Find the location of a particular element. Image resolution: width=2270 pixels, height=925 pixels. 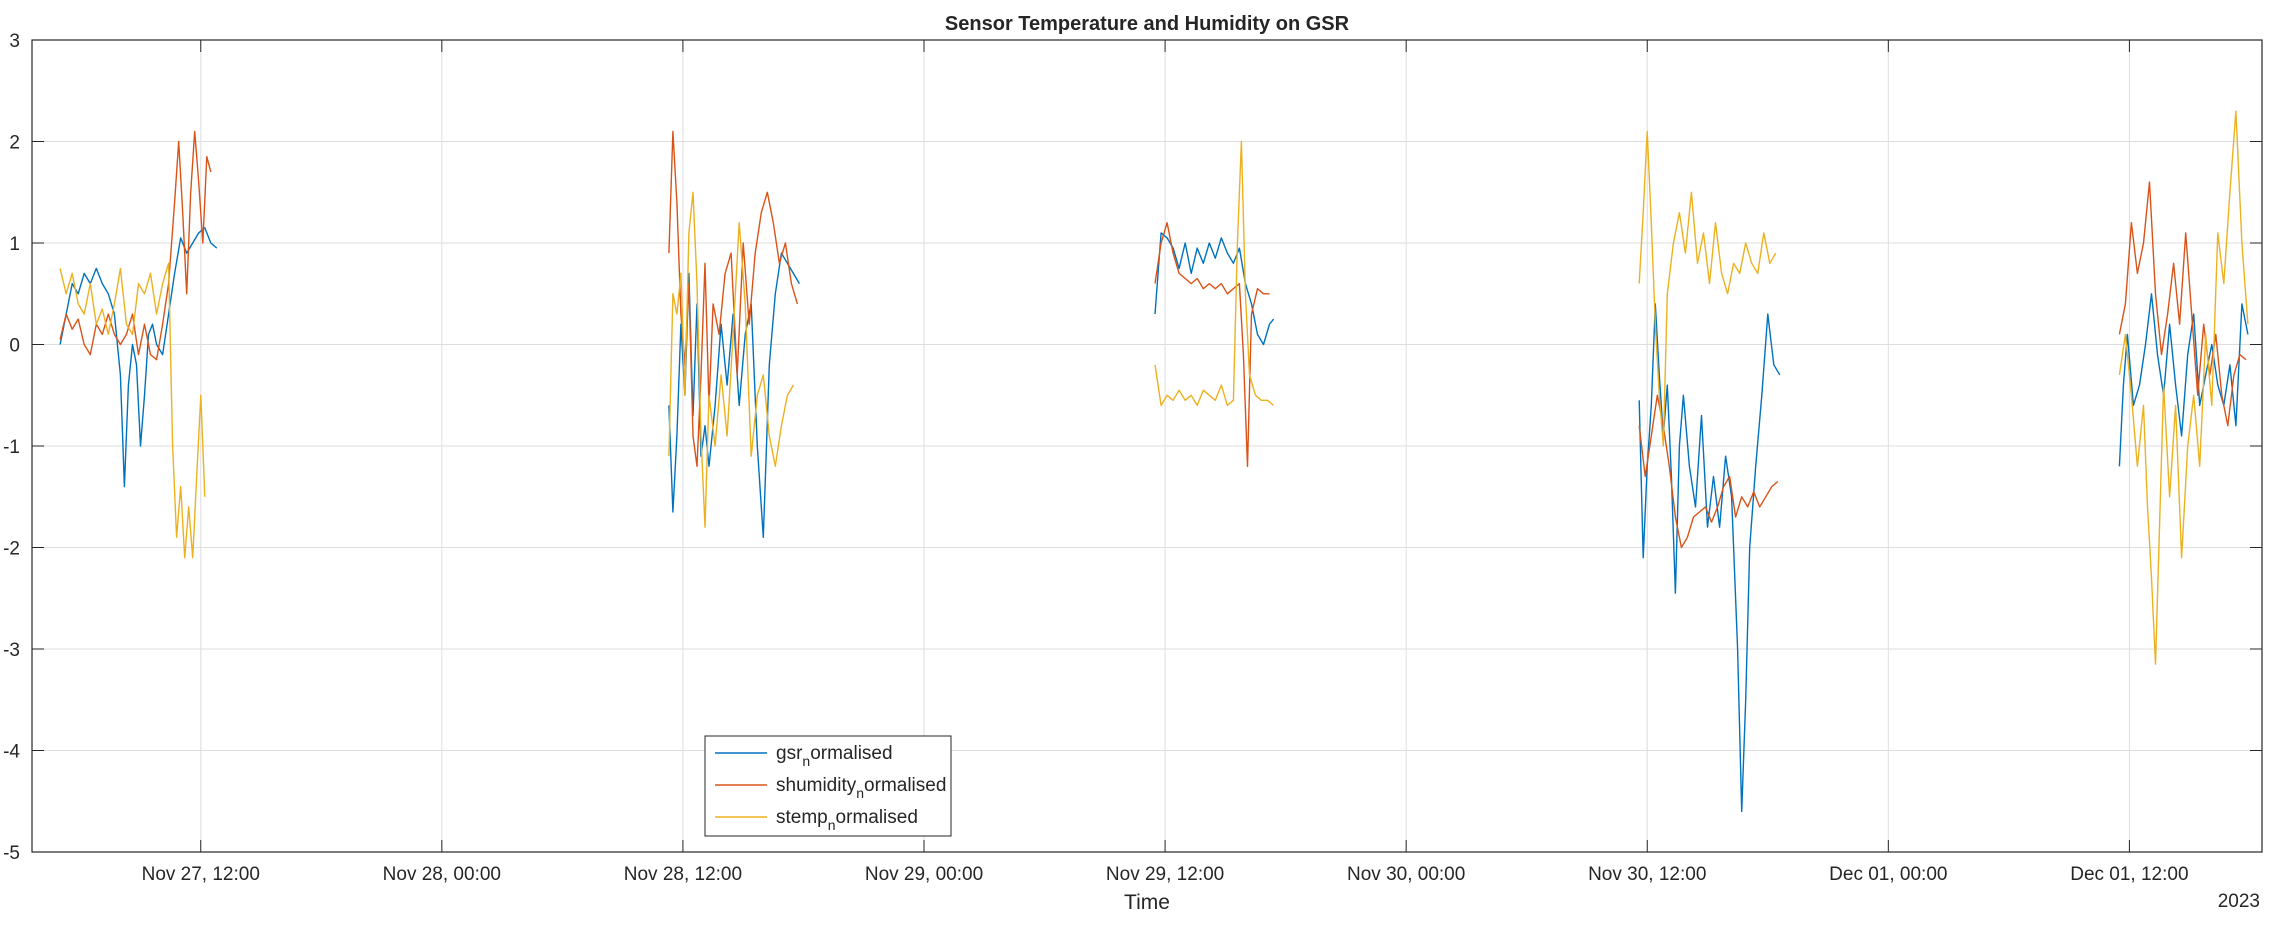

x-tick-label: Nov 27, 12:00 is located at coordinates (201, 874).